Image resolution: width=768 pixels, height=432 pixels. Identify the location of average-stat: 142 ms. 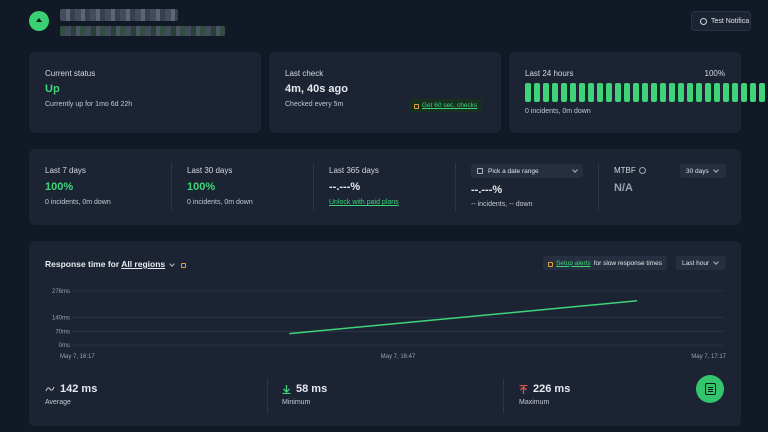
(71, 389).